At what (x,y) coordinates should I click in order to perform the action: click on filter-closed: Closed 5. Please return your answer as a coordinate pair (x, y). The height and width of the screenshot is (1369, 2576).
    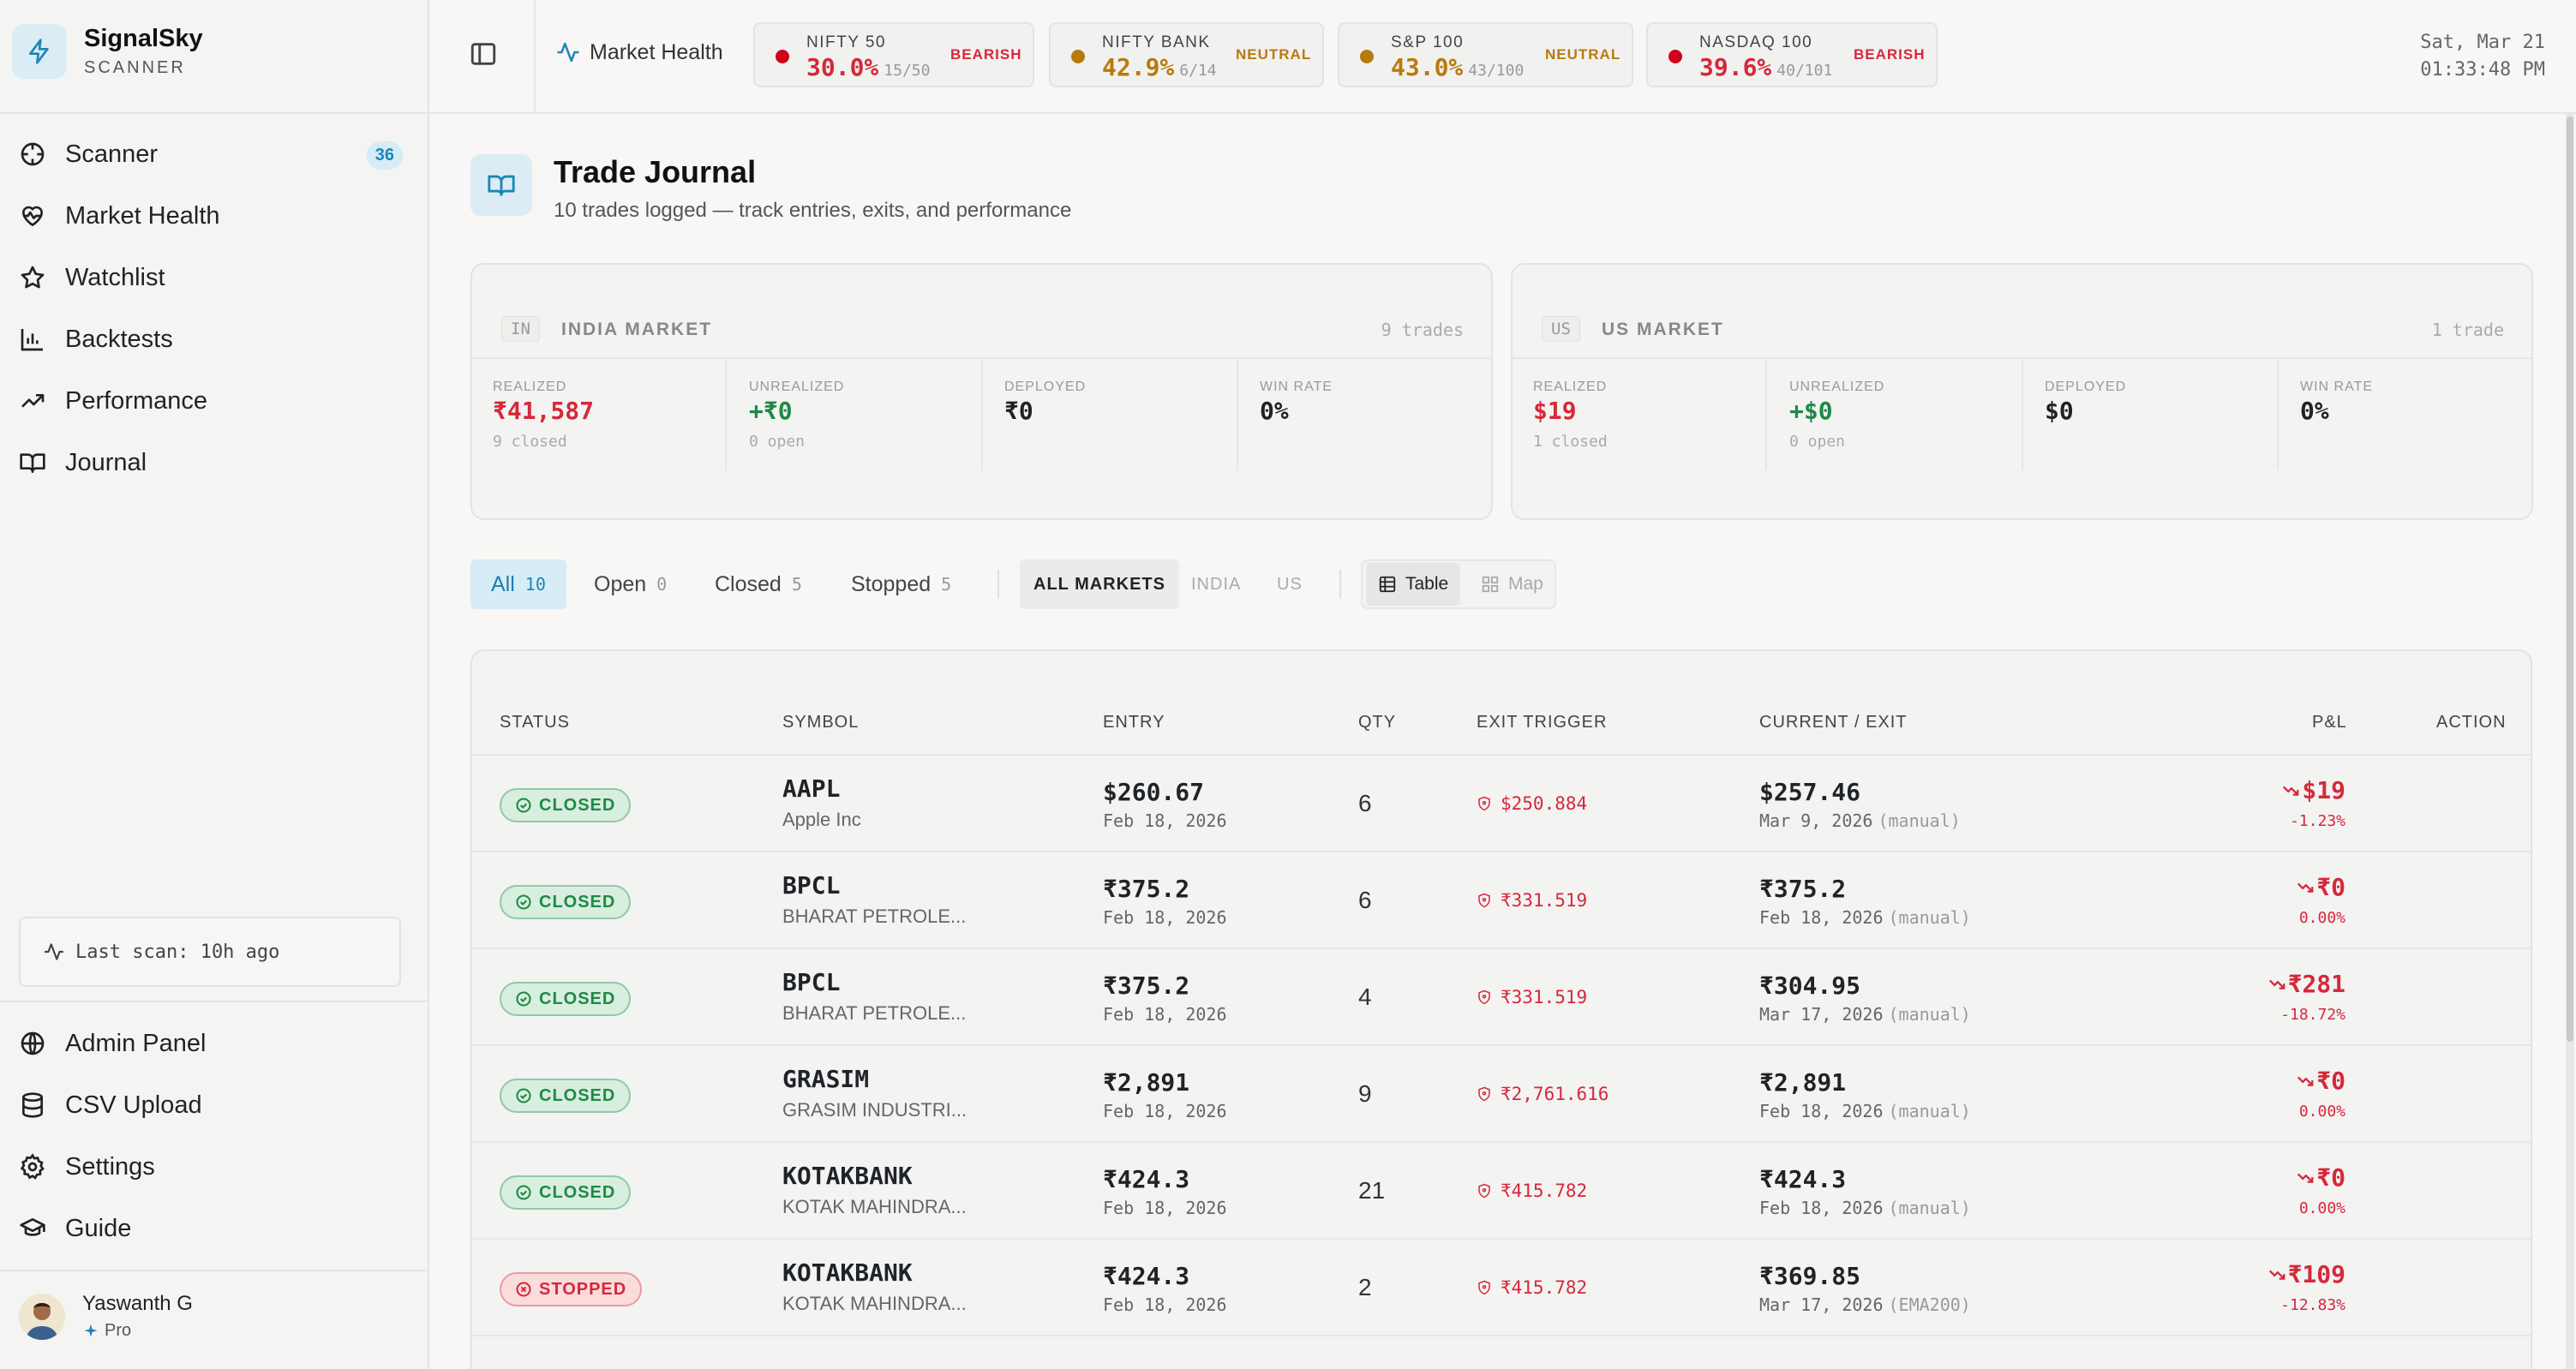
    Looking at the image, I should click on (758, 584).